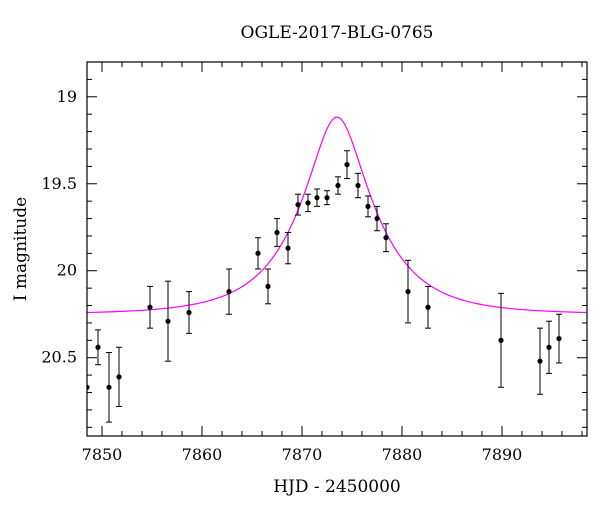 This screenshot has height=512, width=600. What do you see at coordinates (302, 454) in the screenshot?
I see `x-tick-label: 7870` at bounding box center [302, 454].